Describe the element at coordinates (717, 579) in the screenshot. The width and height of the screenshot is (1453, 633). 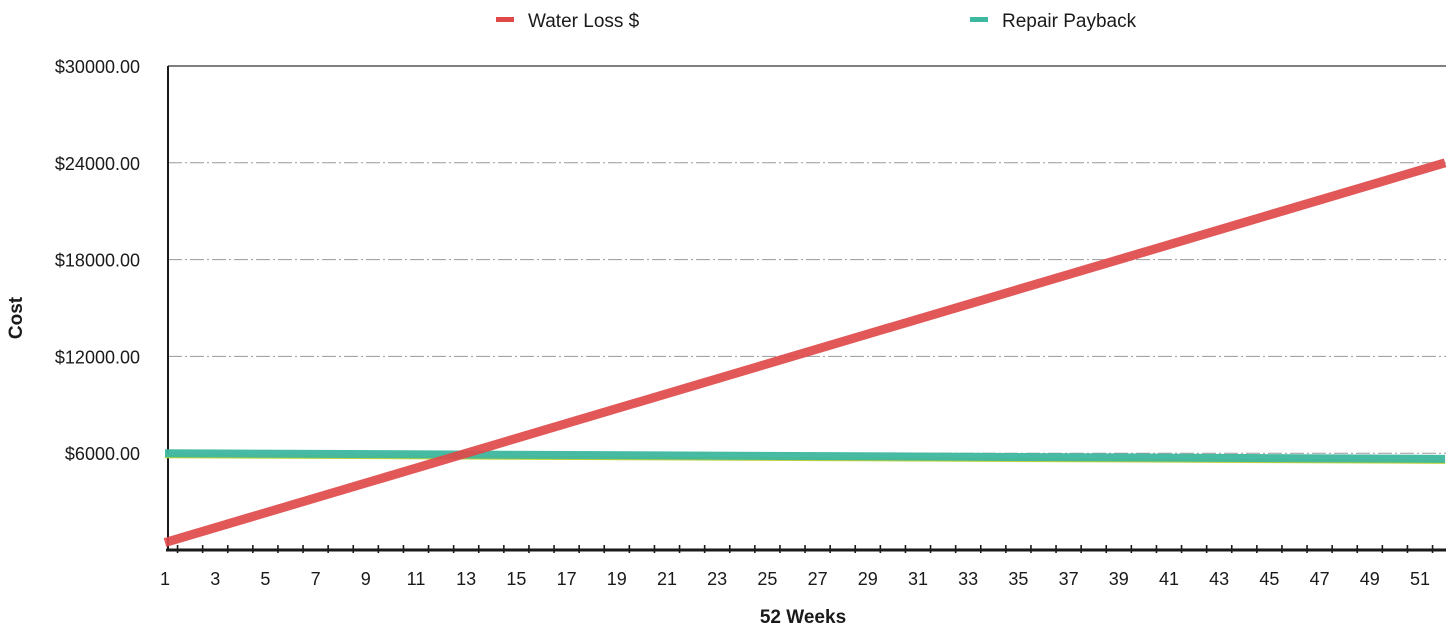
I see `x-tick-label: 23` at that location.